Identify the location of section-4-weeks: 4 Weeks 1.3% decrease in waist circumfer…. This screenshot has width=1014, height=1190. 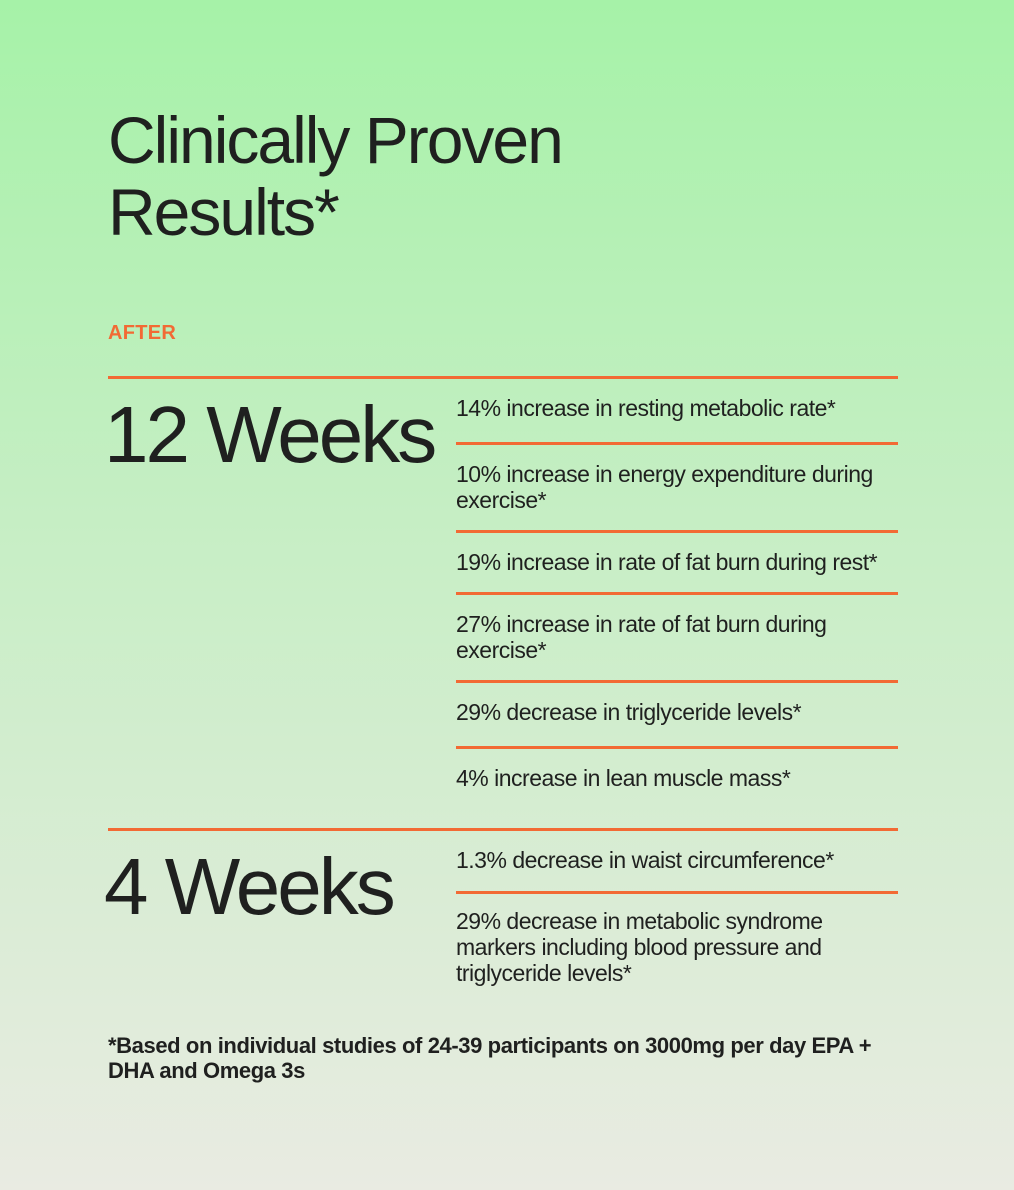
(501, 907).